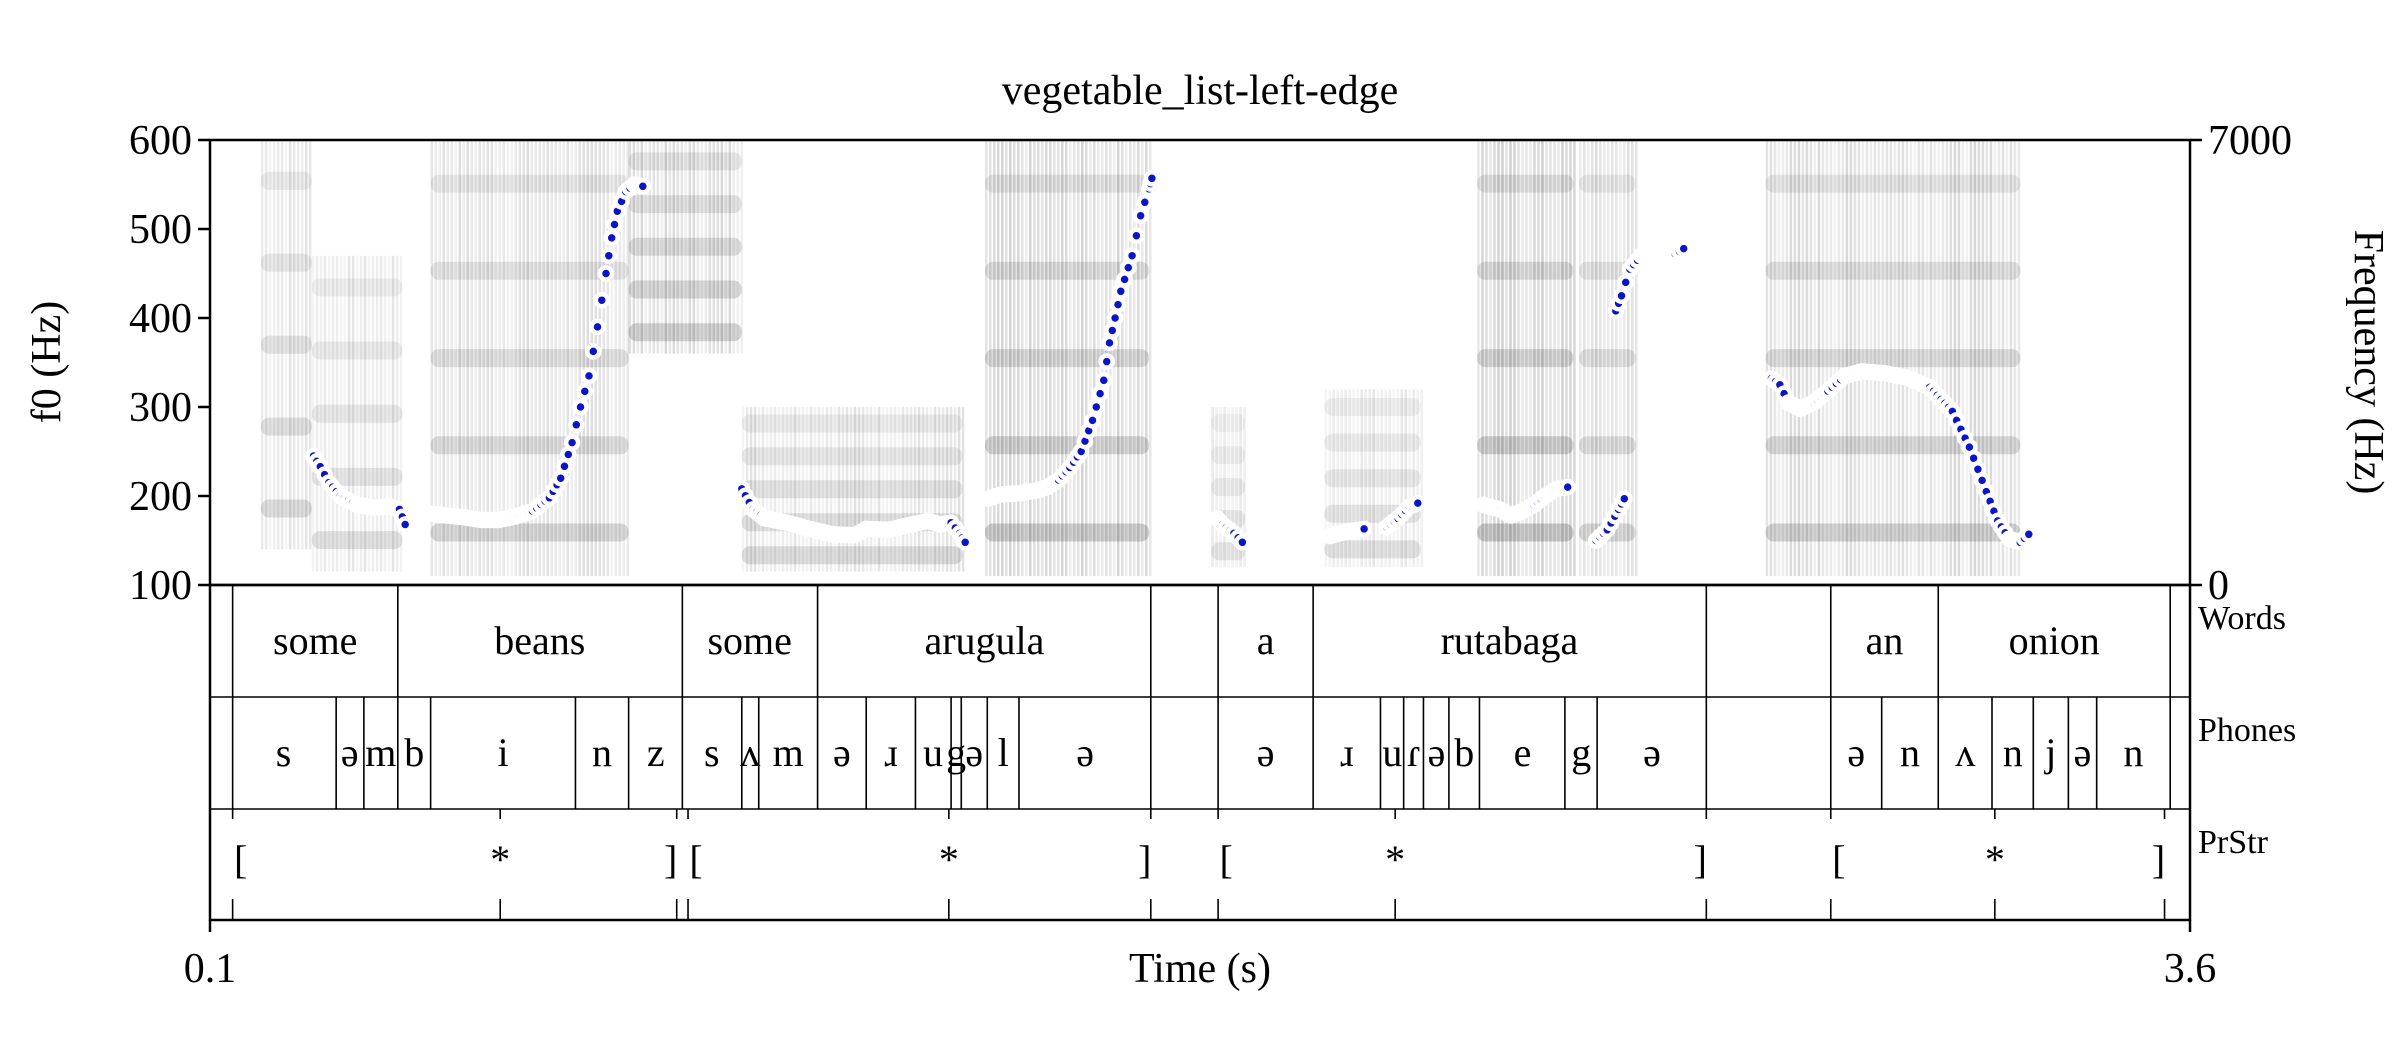  What do you see at coordinates (284, 752) in the screenshot?
I see `phone-label: s` at bounding box center [284, 752].